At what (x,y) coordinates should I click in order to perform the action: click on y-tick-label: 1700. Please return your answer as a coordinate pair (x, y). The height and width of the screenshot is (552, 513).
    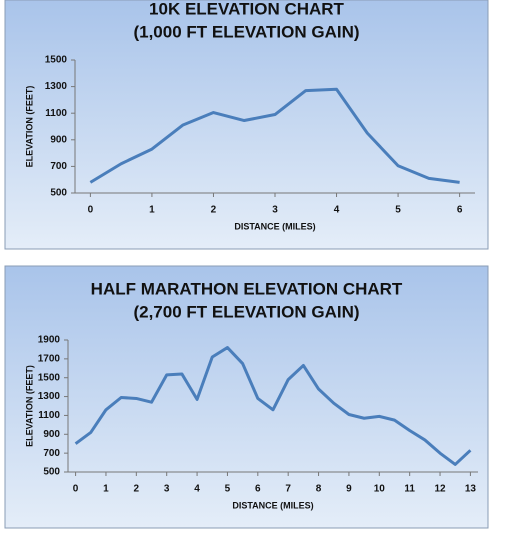
    Looking at the image, I should click on (49, 358).